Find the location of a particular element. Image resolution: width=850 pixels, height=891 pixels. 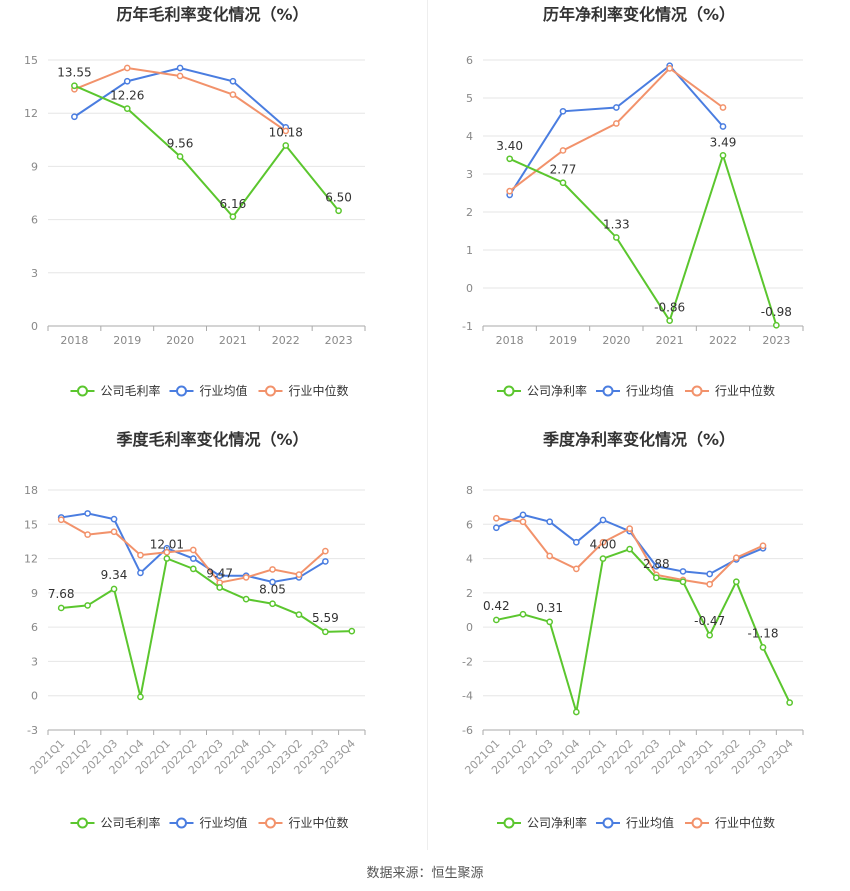

legend-label: 公司净利率 is located at coordinates (557, 390).